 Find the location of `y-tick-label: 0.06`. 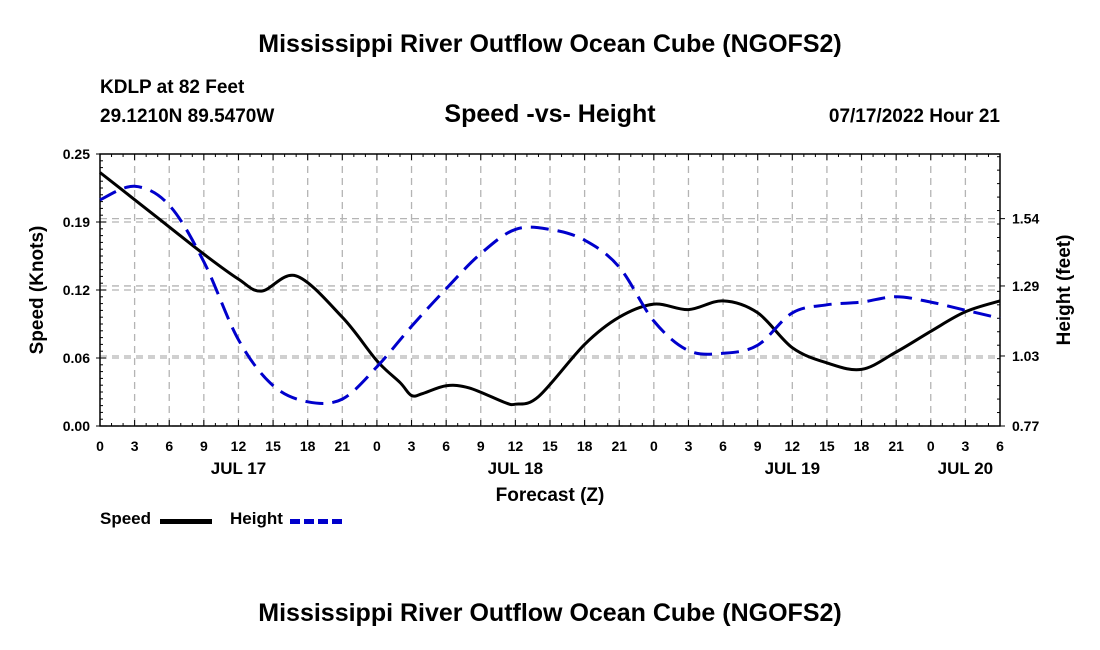

y-tick-label: 0.06 is located at coordinates (76, 358).